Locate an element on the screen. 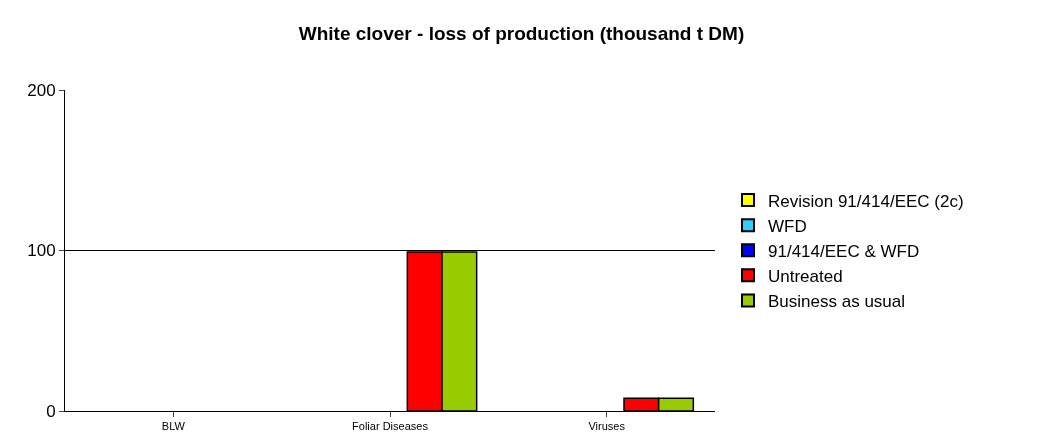 Image resolution: width=1043 pixels, height=444 pixels. x-tick-label: Viruses is located at coordinates (607, 426).